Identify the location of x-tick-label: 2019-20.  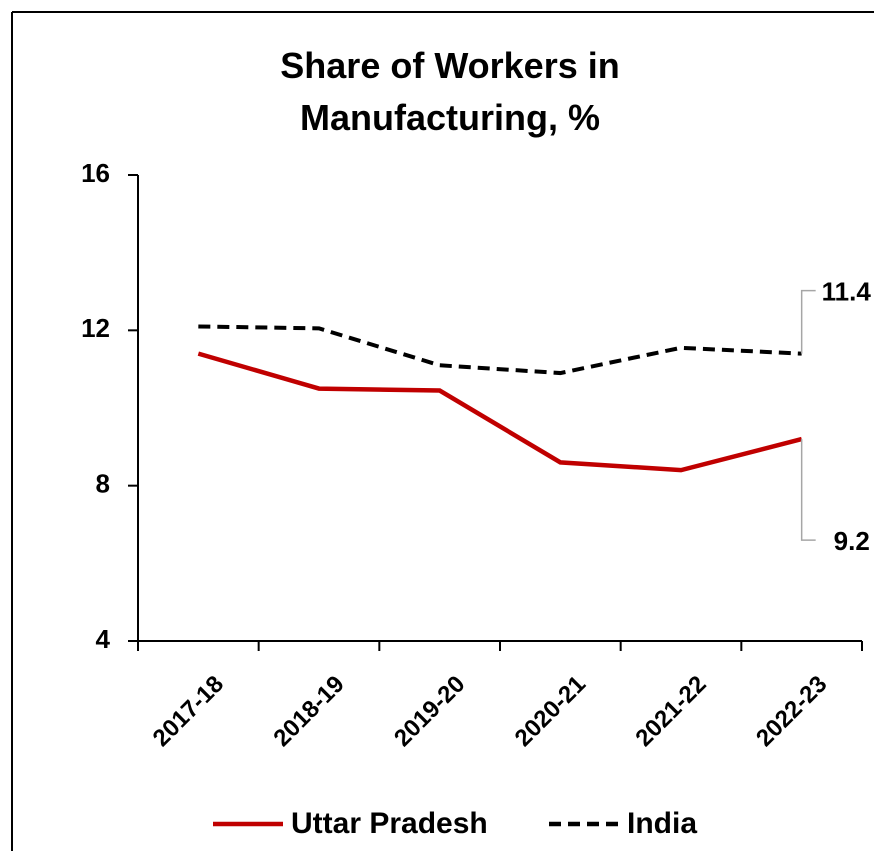
(429, 711).